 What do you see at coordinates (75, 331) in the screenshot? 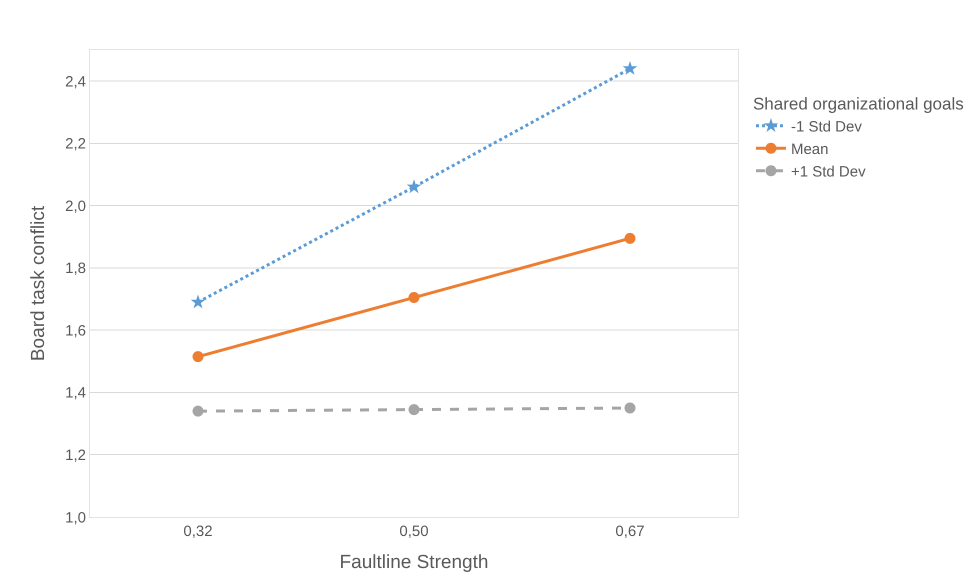
I see `y-tick-label: 1,6` at bounding box center [75, 331].